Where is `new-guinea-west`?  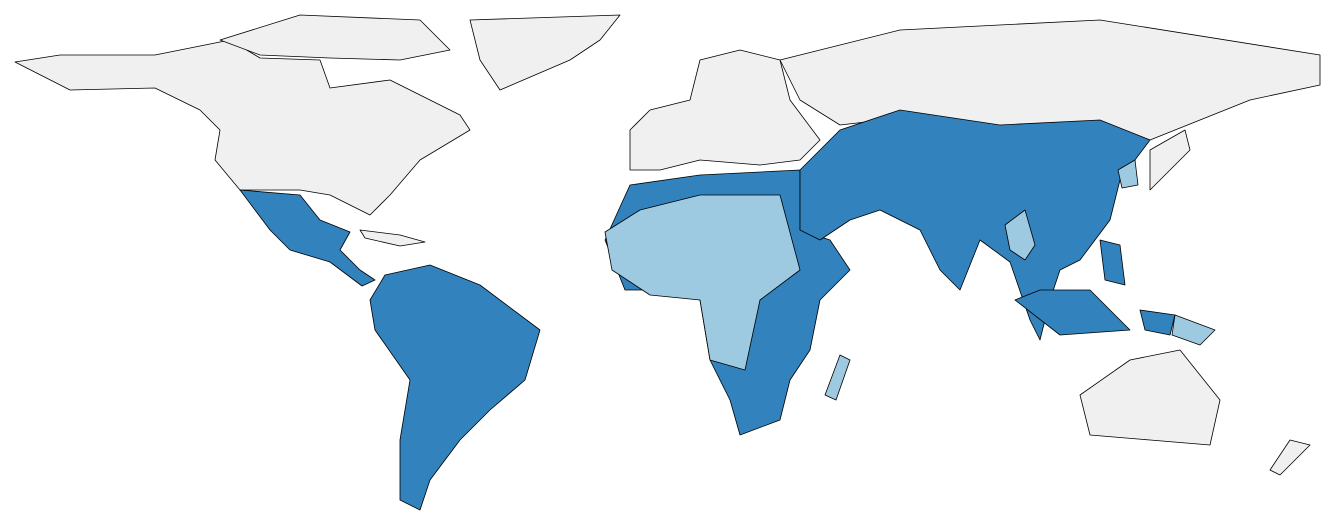 new-guinea-west is located at coordinates (1157, 322).